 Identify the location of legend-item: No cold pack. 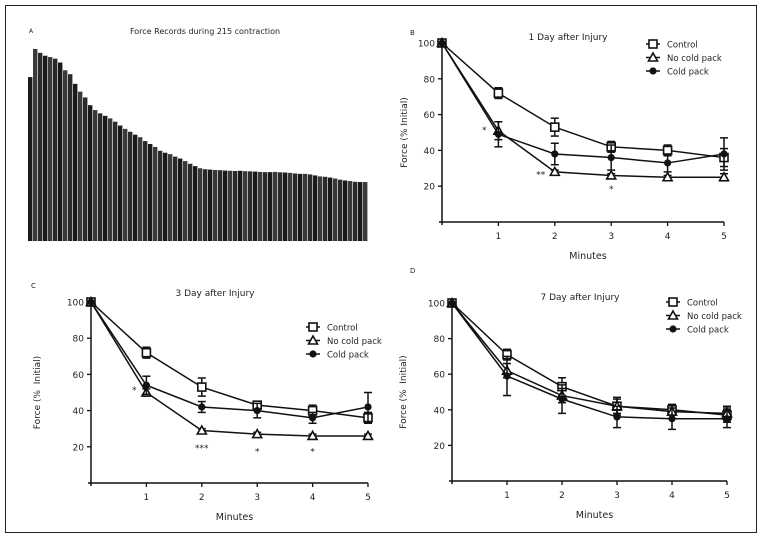
(684, 57).